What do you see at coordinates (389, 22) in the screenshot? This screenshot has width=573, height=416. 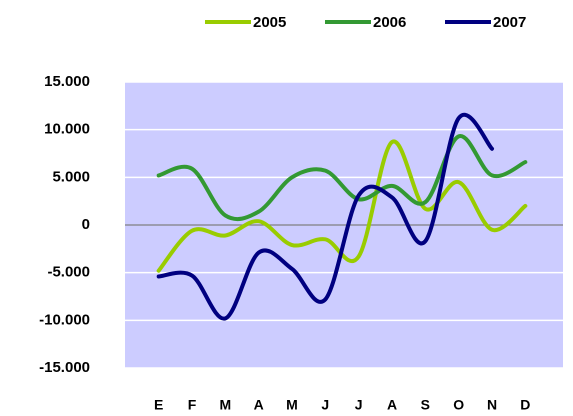 I see `legend-label: 2006` at bounding box center [389, 22].